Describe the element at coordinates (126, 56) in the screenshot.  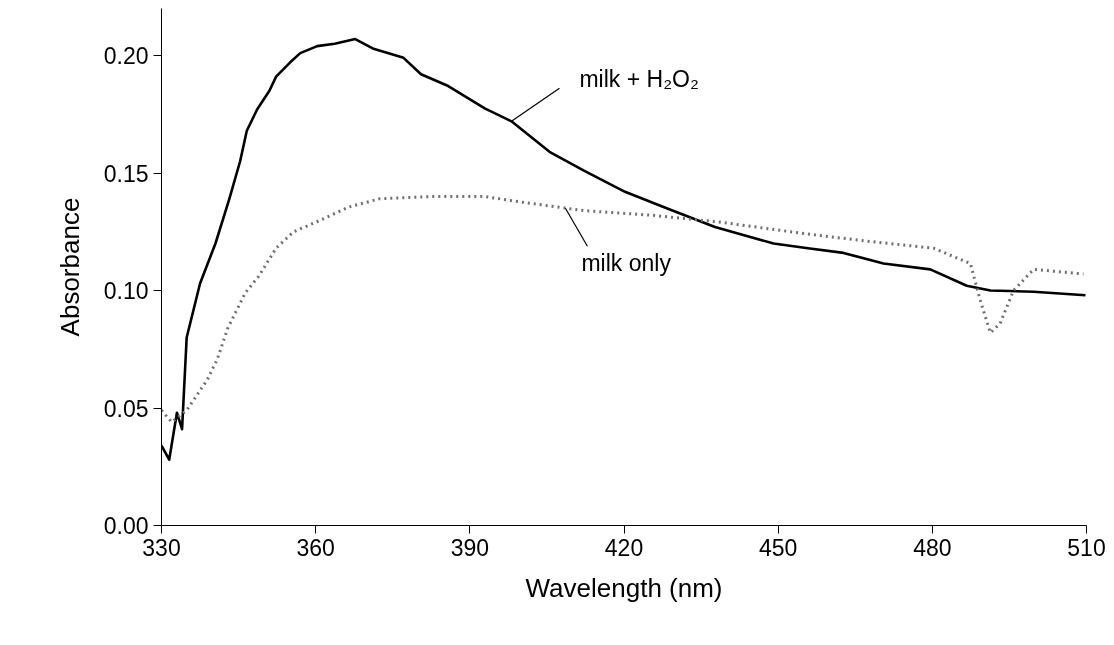
I see `y-tick-label: 0.20` at that location.